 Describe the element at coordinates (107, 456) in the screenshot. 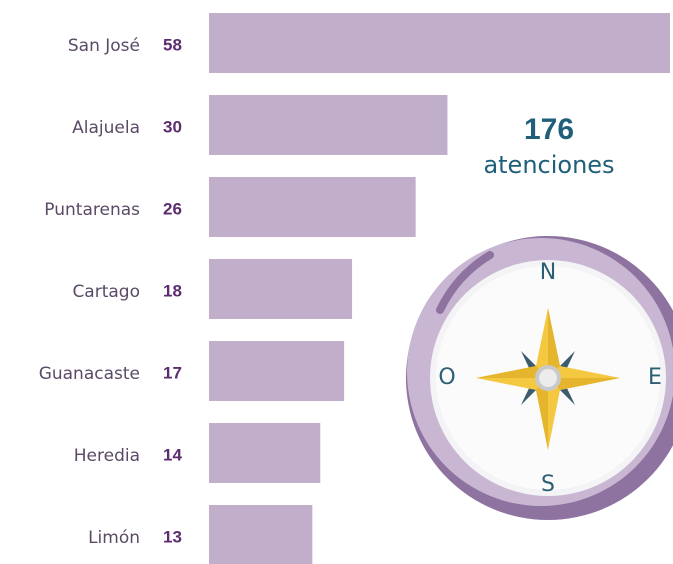

I see `category-label: Heredia` at that location.